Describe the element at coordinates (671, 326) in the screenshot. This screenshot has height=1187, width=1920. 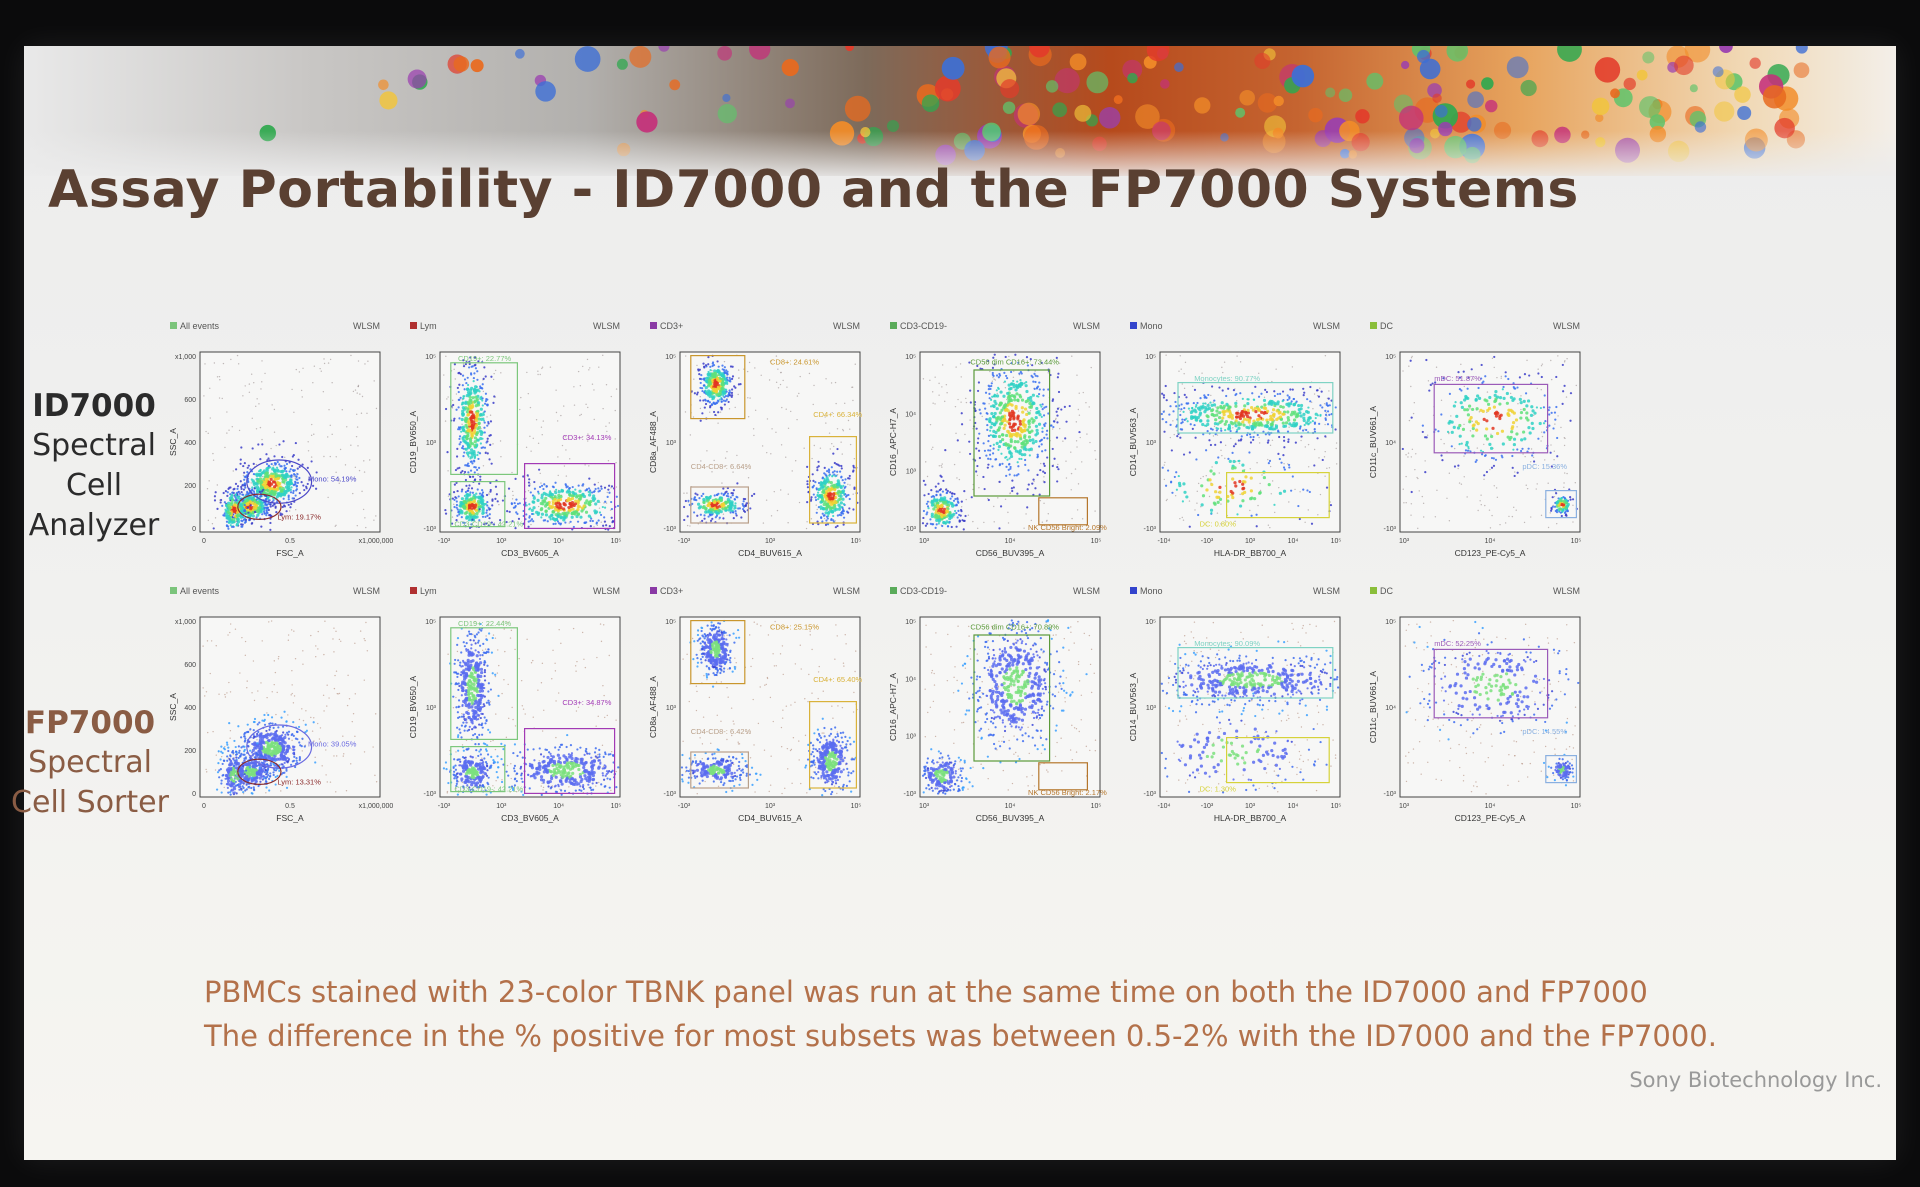
I see `parent-gate-label: CD3+` at that location.